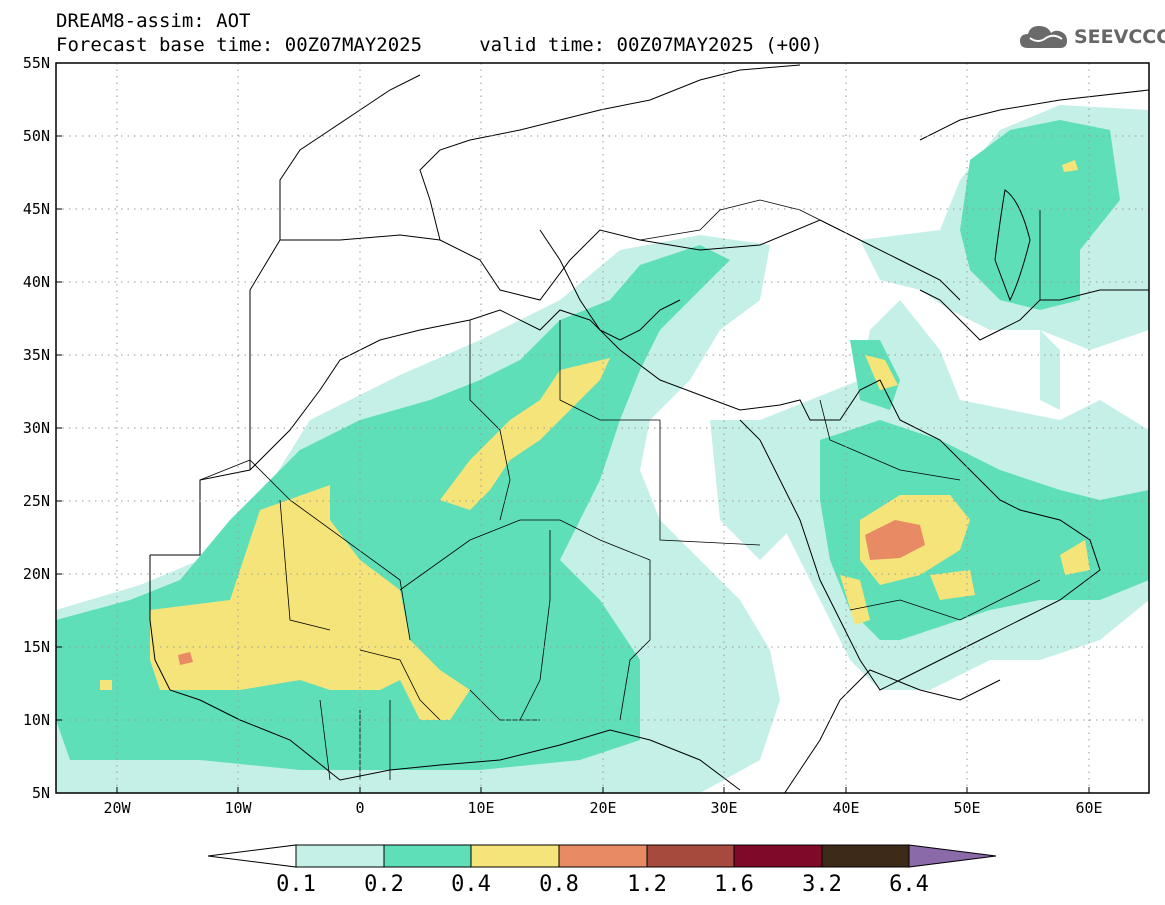  What do you see at coordinates (471, 884) in the screenshot?
I see `colorbar-label: 0.4` at bounding box center [471, 884].